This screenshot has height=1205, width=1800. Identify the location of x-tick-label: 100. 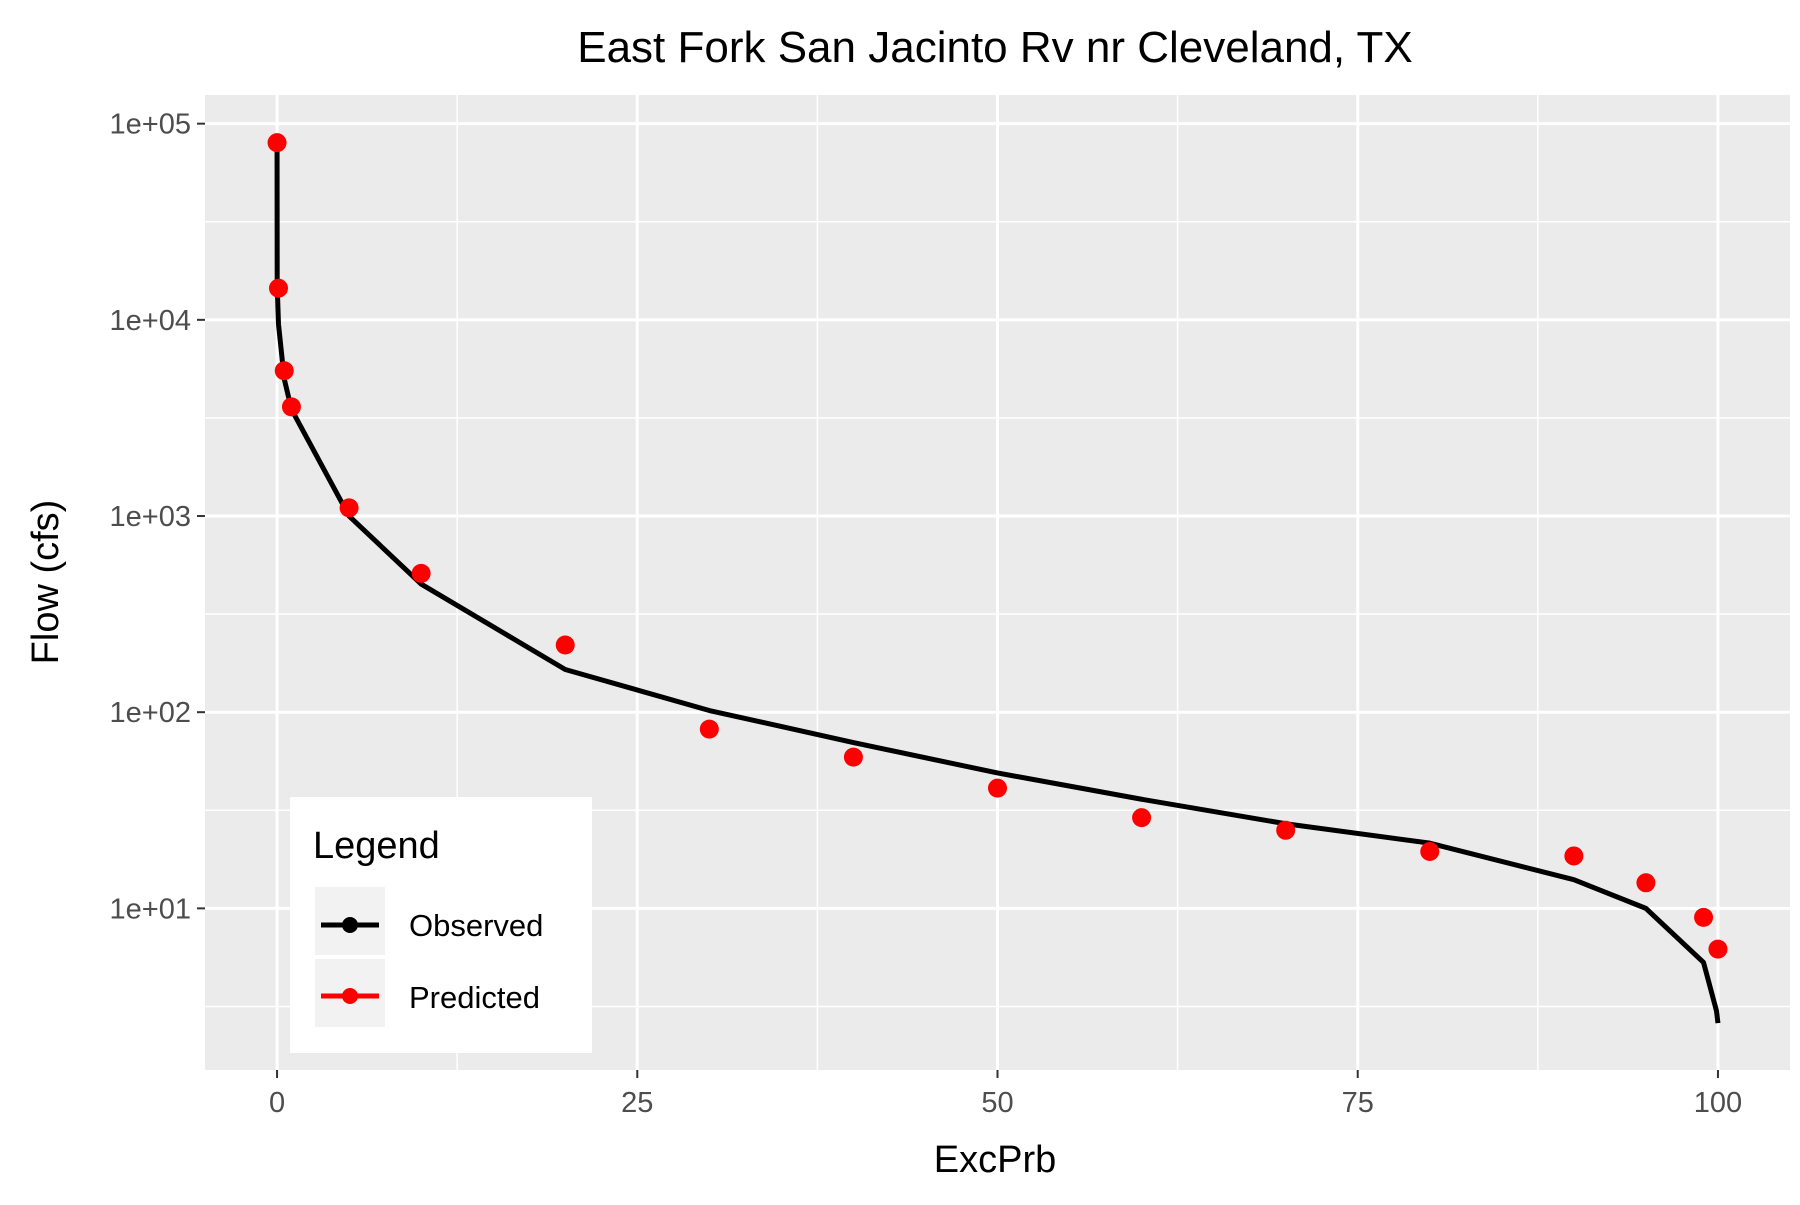
(1718, 1103).